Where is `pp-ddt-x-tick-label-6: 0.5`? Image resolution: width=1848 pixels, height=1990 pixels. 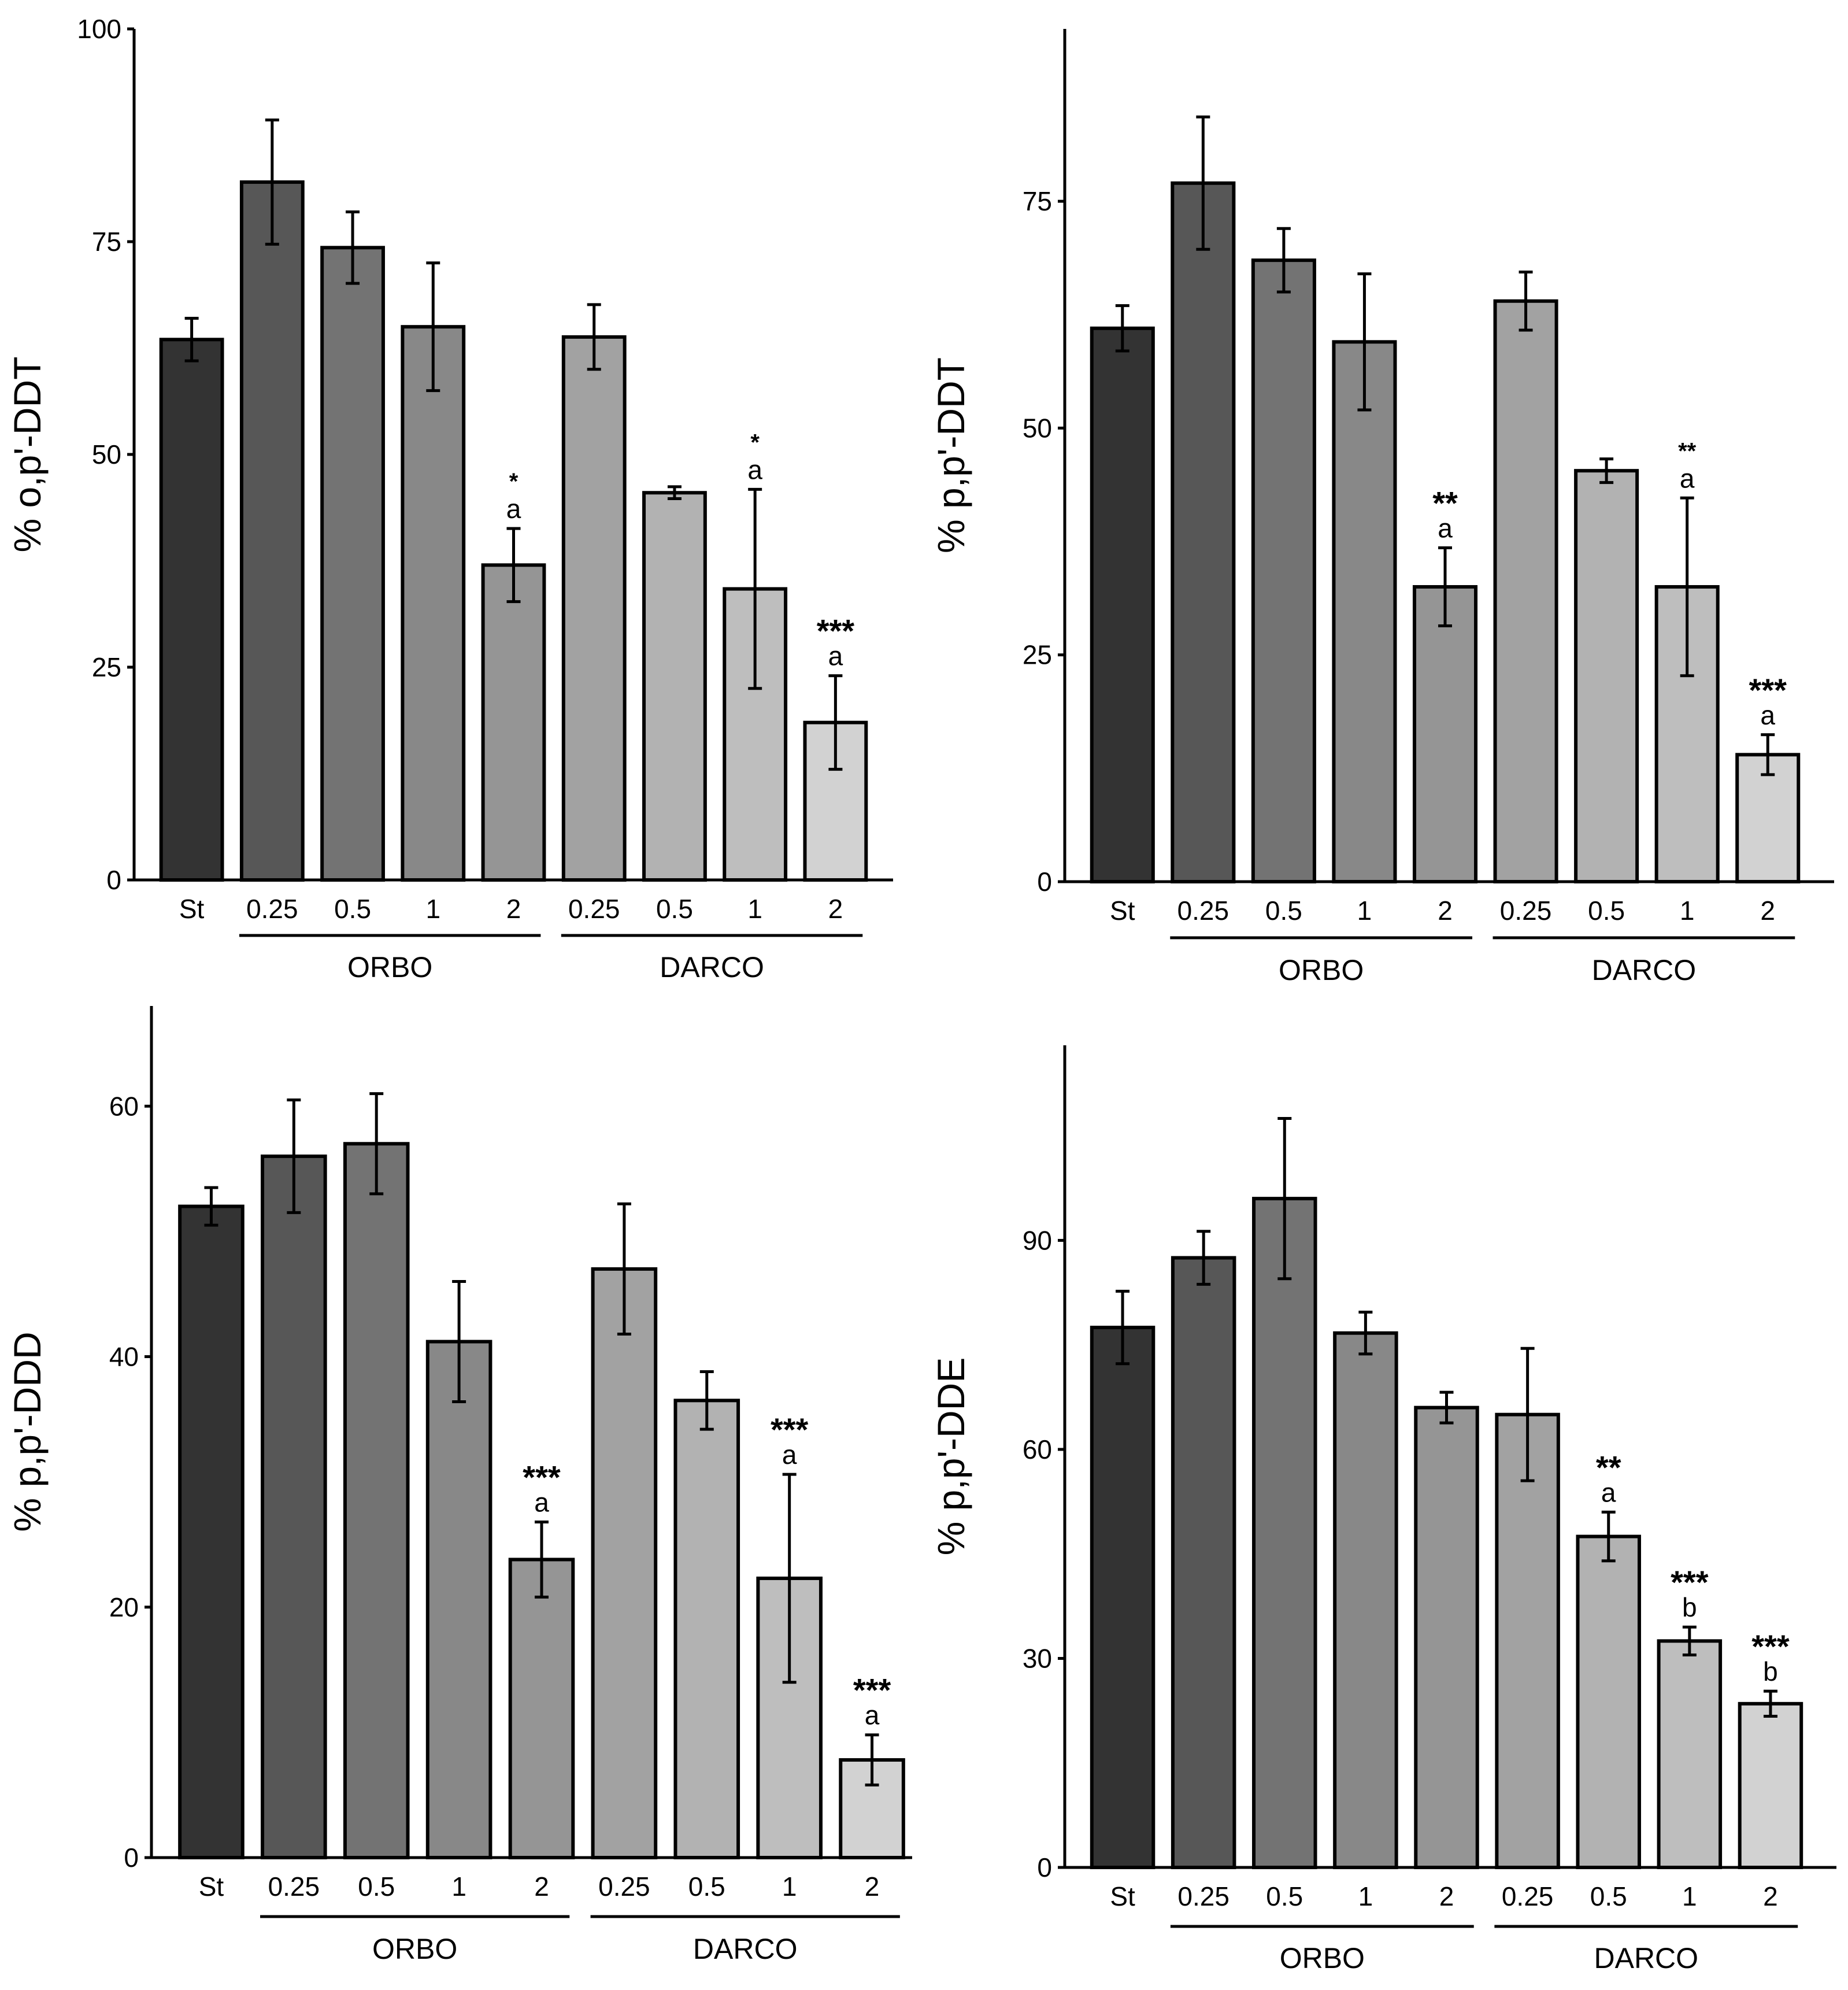 pp-ddt-x-tick-label-6: 0.5 is located at coordinates (1606, 911).